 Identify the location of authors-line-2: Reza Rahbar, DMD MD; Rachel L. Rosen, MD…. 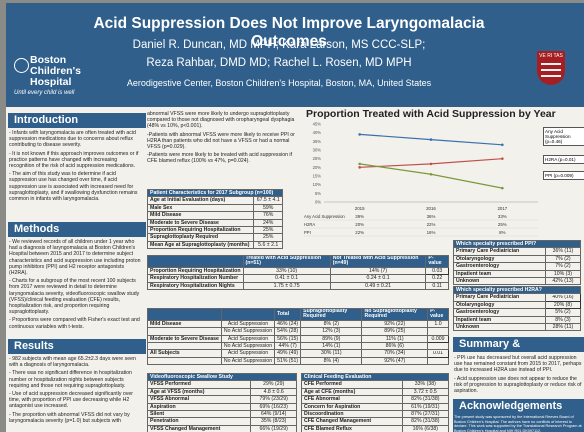
(279, 63).